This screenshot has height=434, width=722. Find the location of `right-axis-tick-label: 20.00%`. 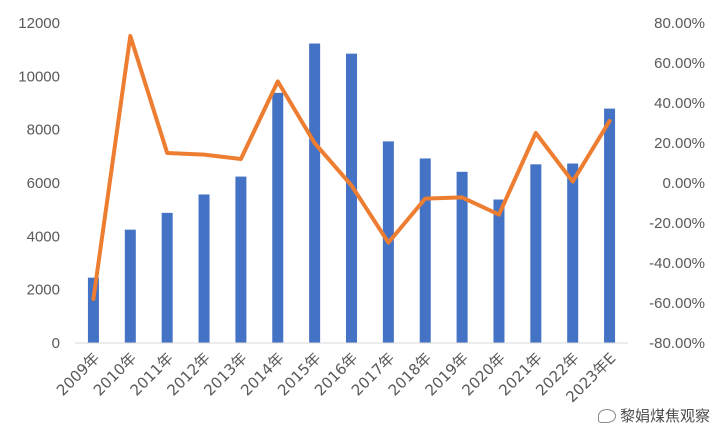

right-axis-tick-label: 20.00% is located at coordinates (679, 143).